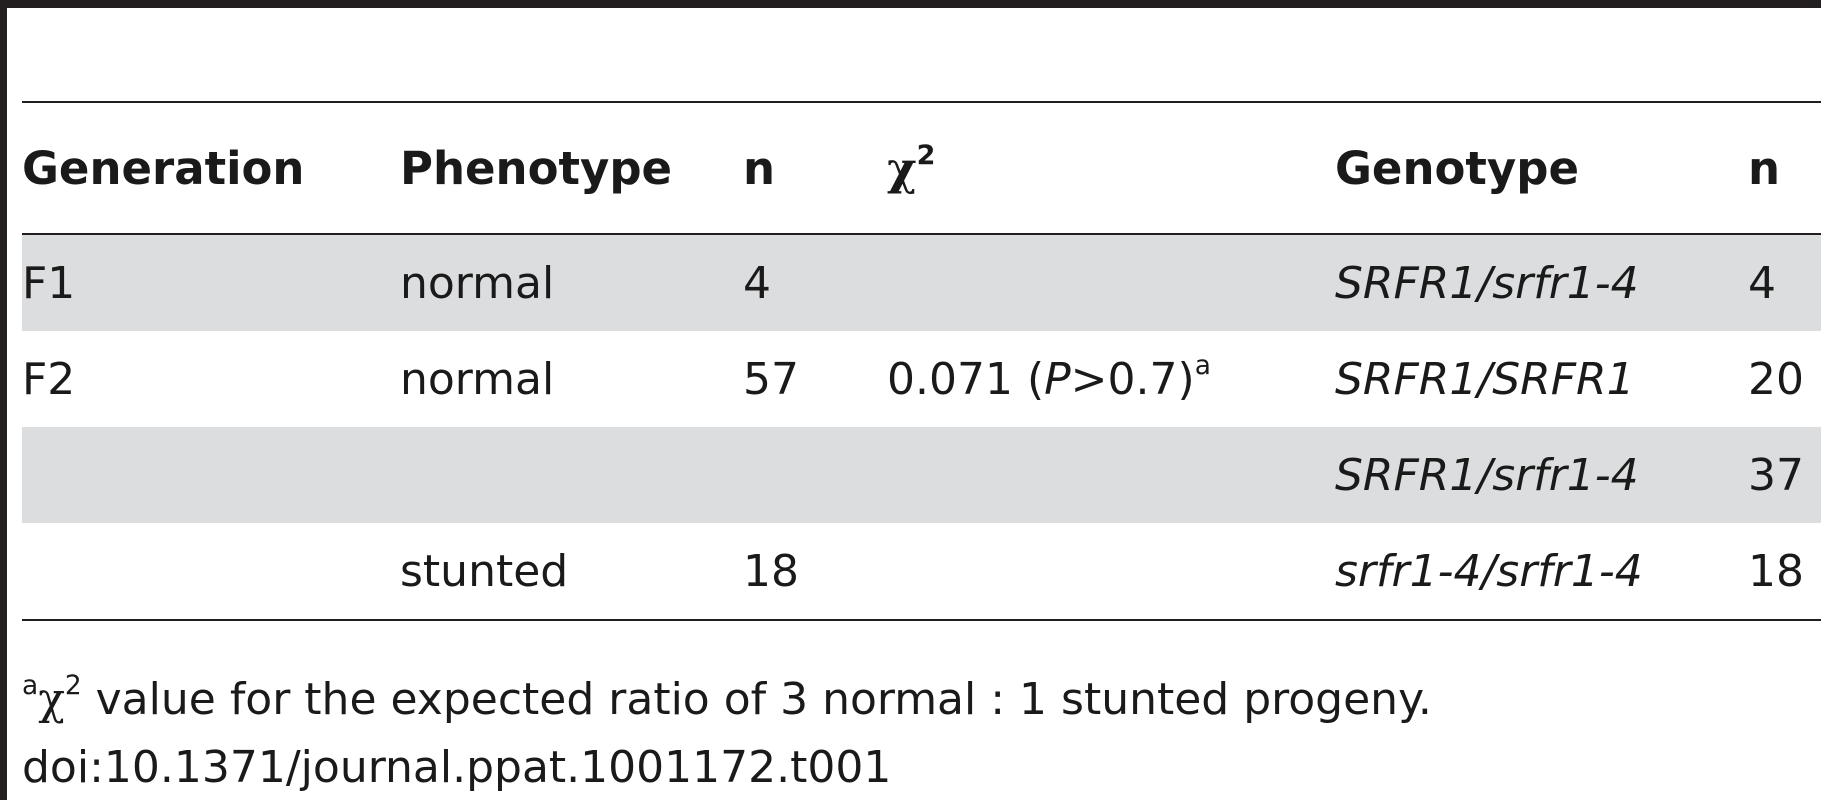 This screenshot has width=1821, height=800. What do you see at coordinates (484, 571) in the screenshot?
I see `cell-phenotype: stunted` at bounding box center [484, 571].